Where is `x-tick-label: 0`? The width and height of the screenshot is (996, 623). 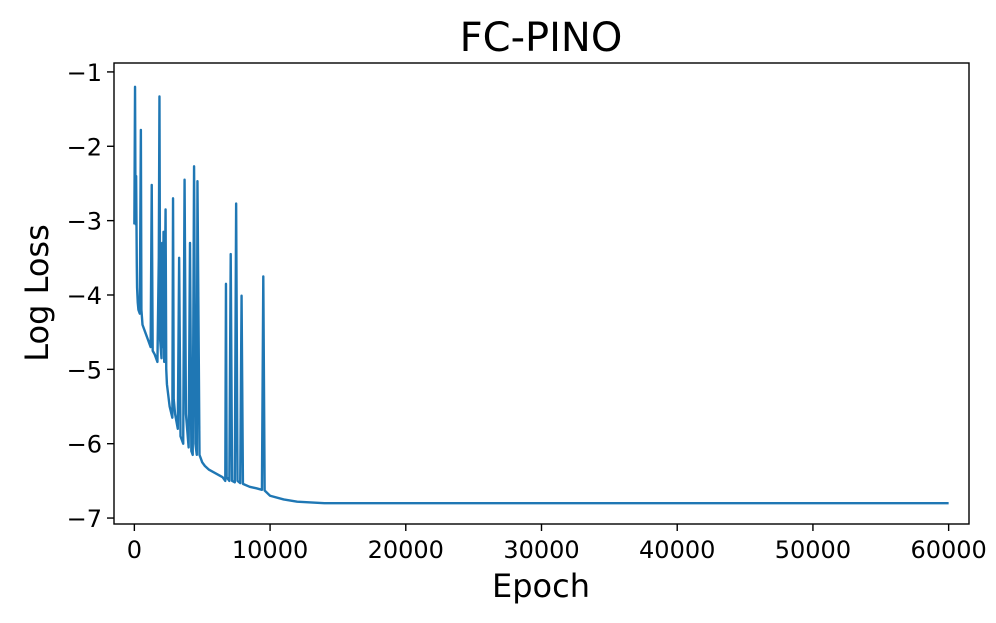
x-tick-label: 0 is located at coordinates (134, 550).